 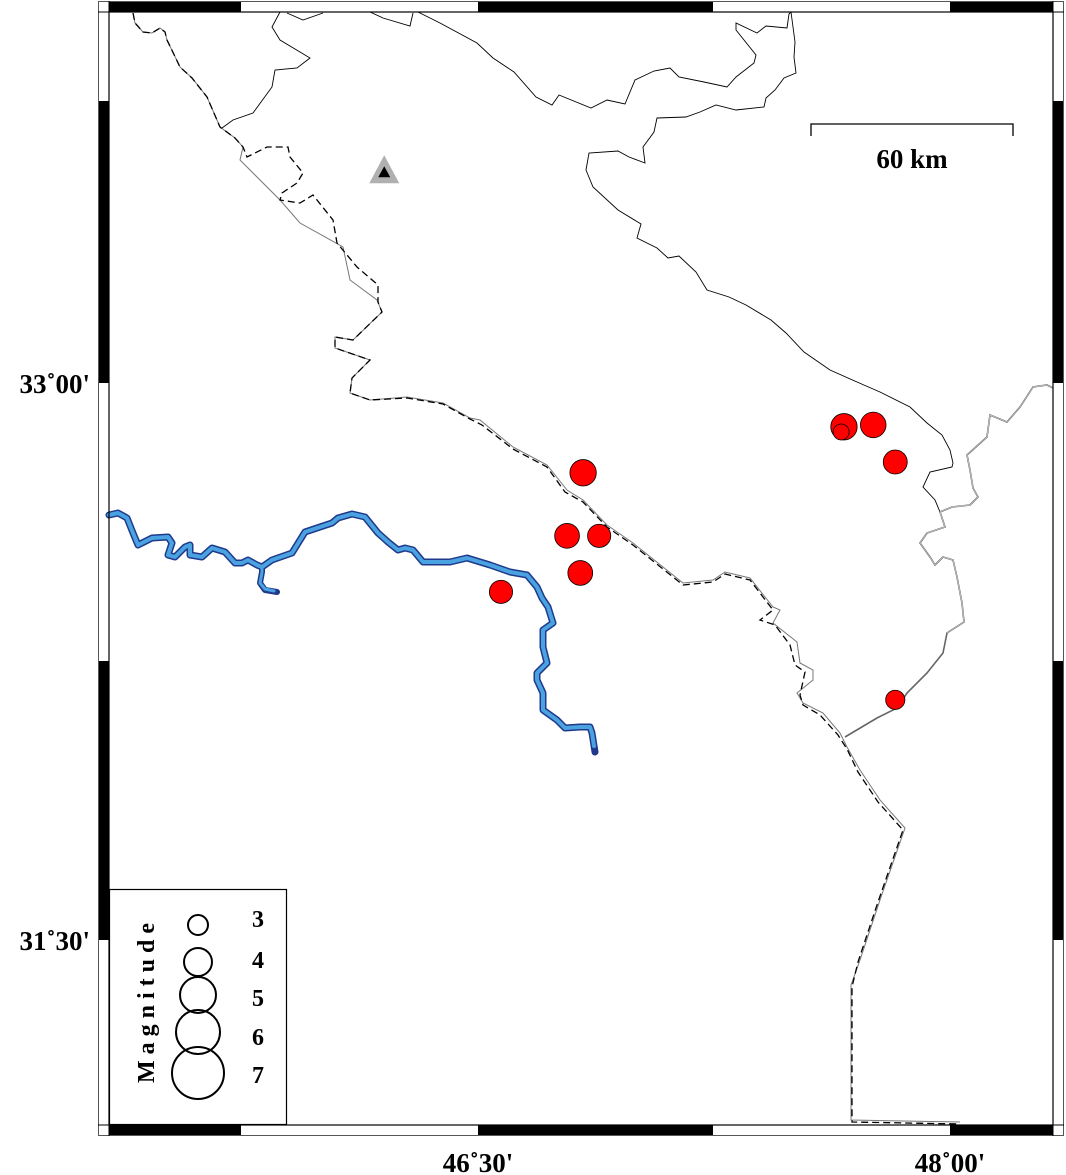 I want to click on magnitude-legend: Magnitude 3 4 5 6 7, so click(x=198, y=1007).